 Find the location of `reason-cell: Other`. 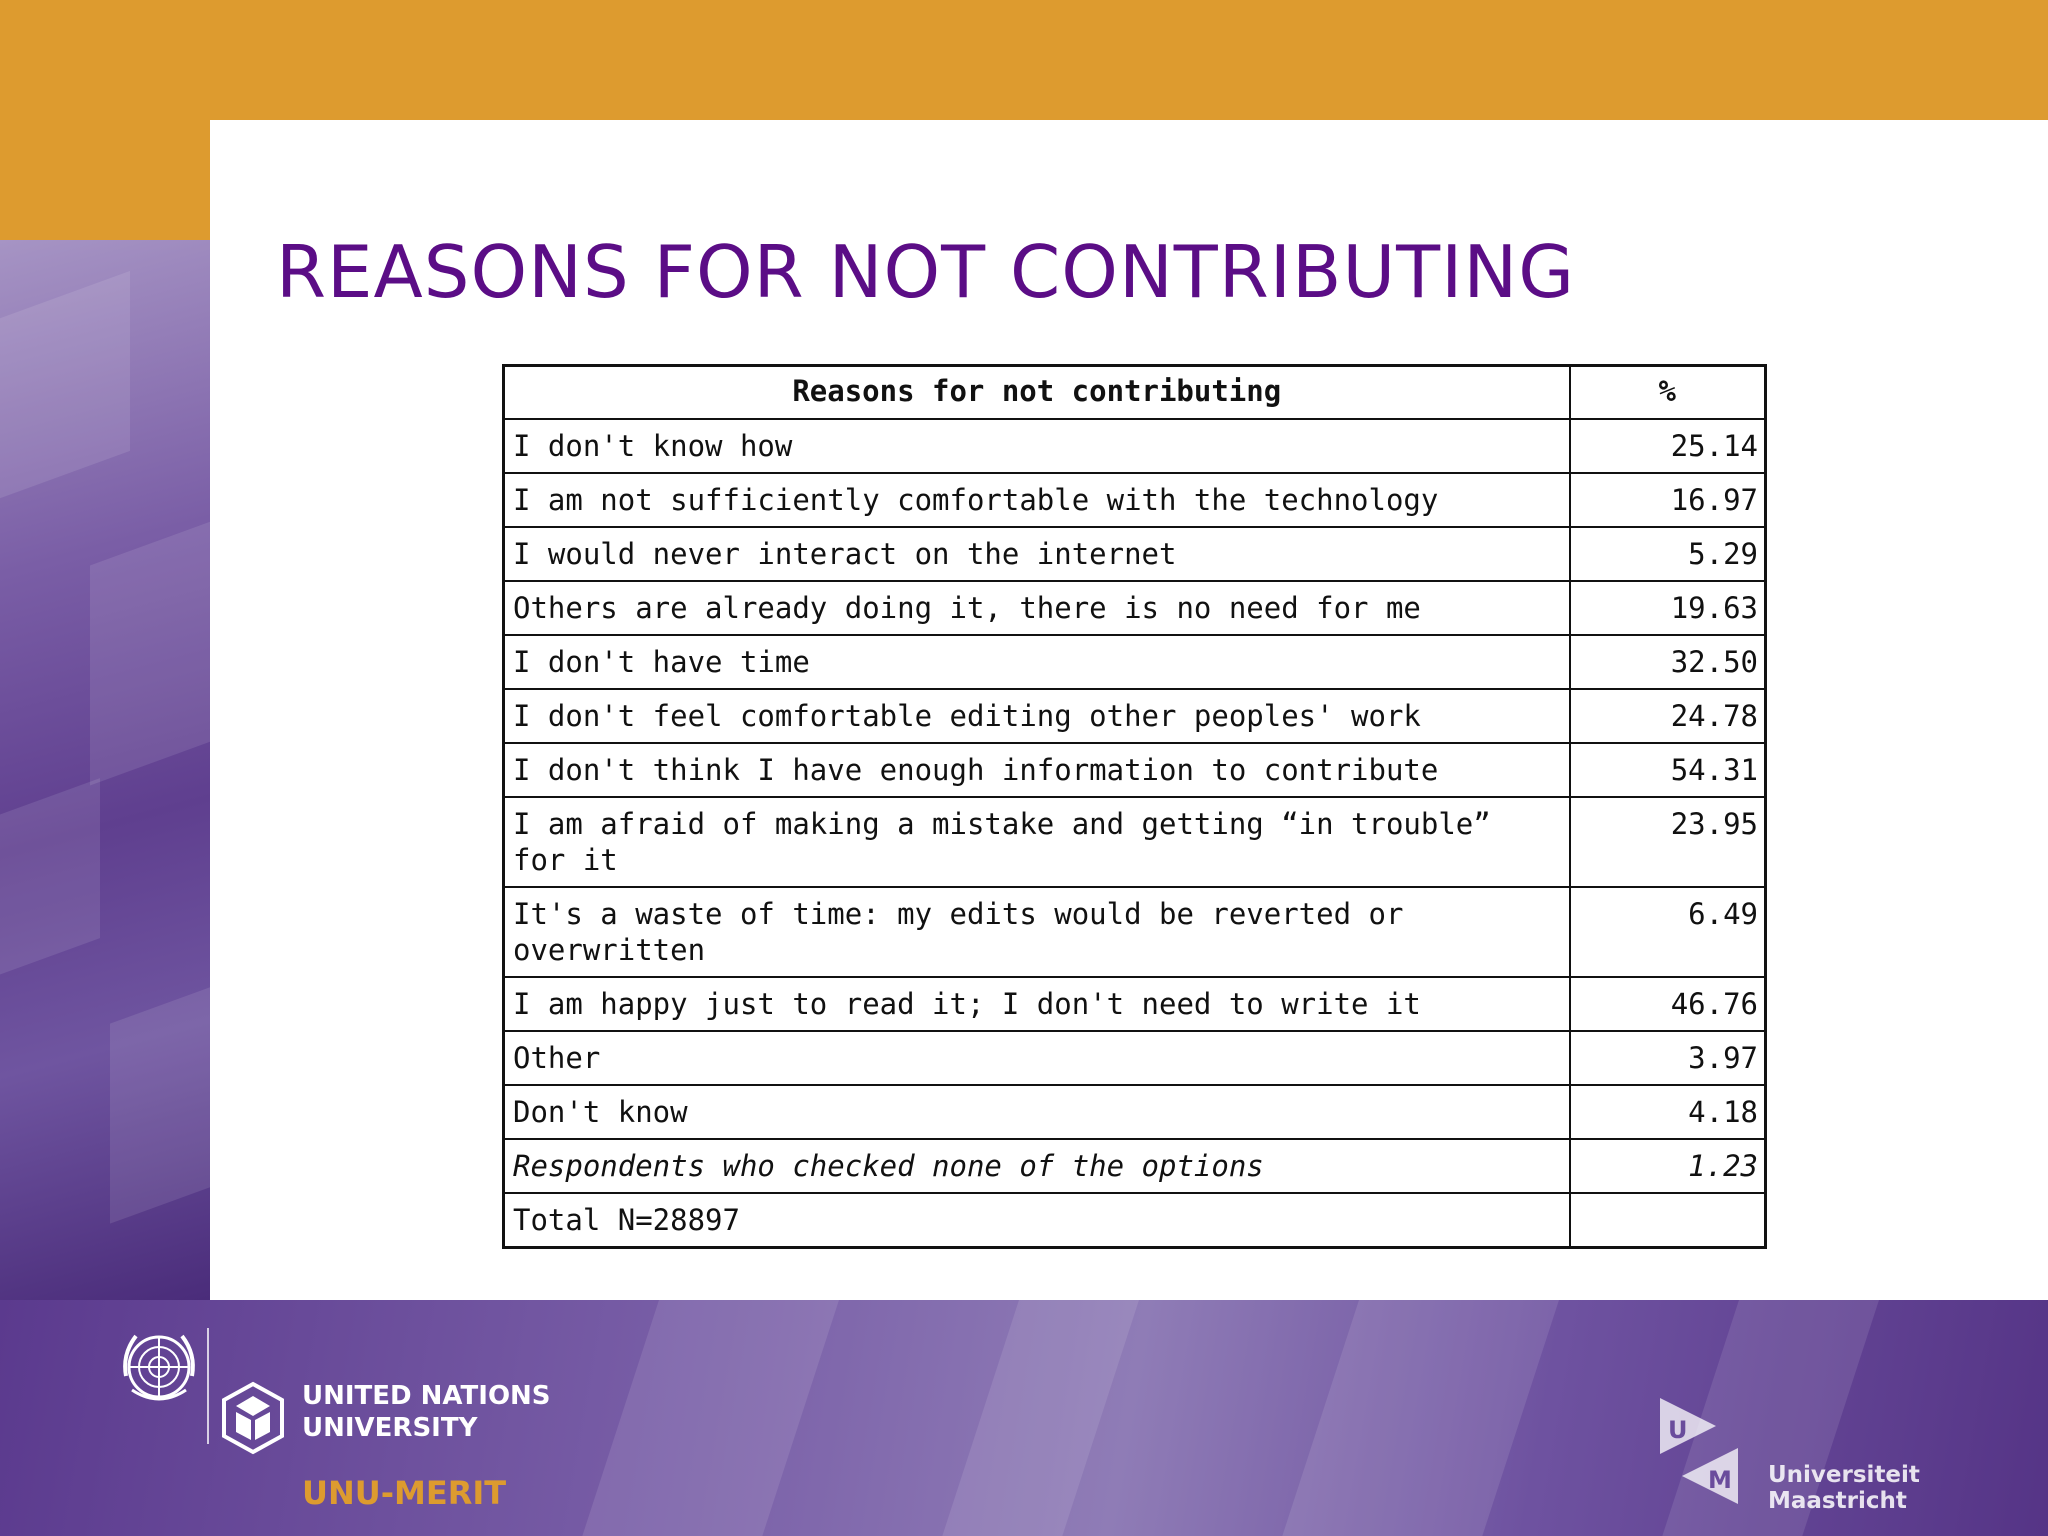

reason-cell: Other is located at coordinates (1036, 1058).